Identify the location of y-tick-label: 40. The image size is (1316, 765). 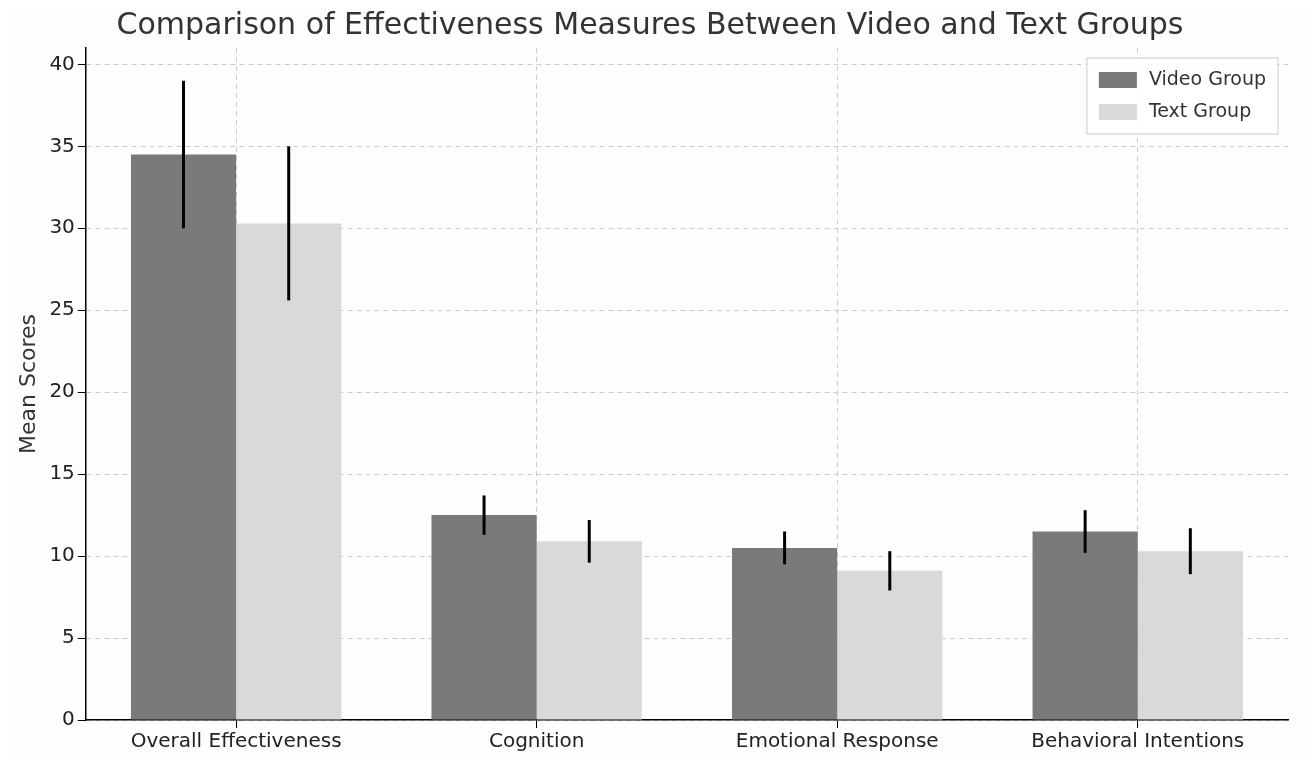
(62, 62).